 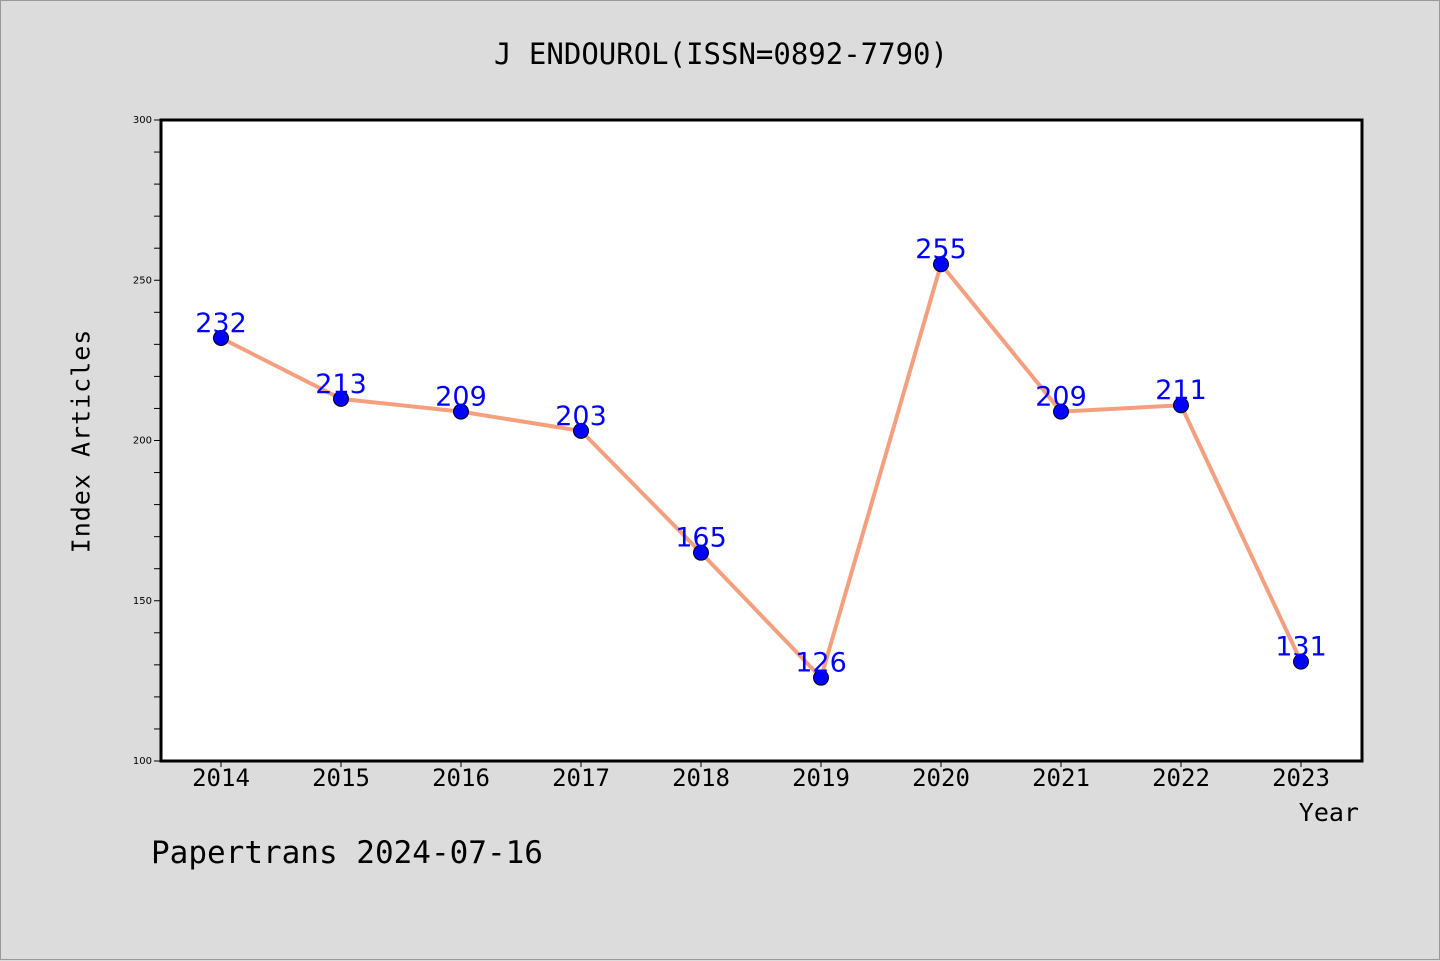 What do you see at coordinates (701, 778) in the screenshot?
I see `x-tick-label: 2018` at bounding box center [701, 778].